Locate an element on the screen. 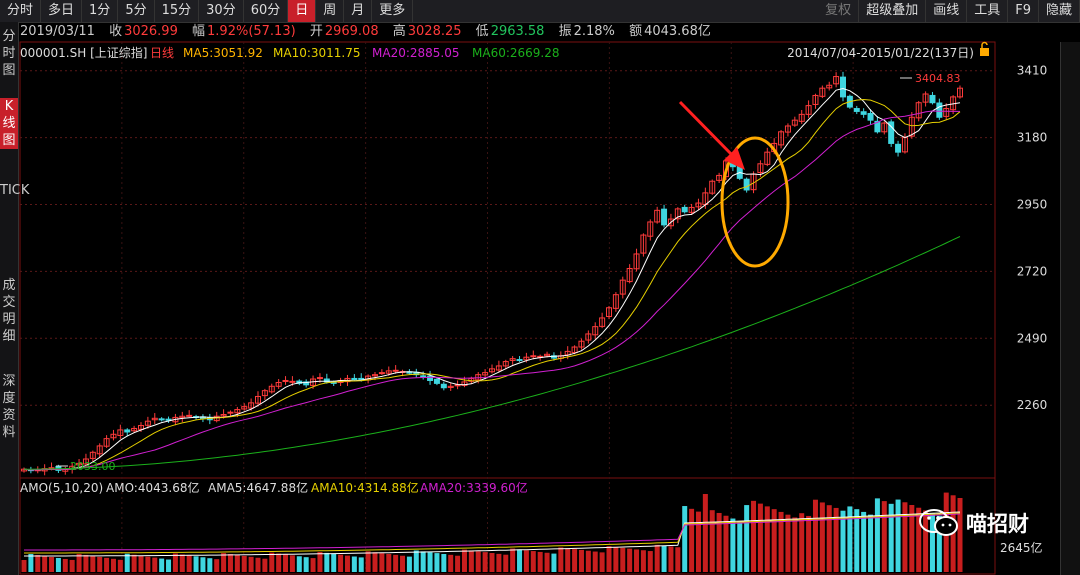 This screenshot has height=575, width=1080. toolbar-action-5: 隐藏 is located at coordinates (1059, 11).